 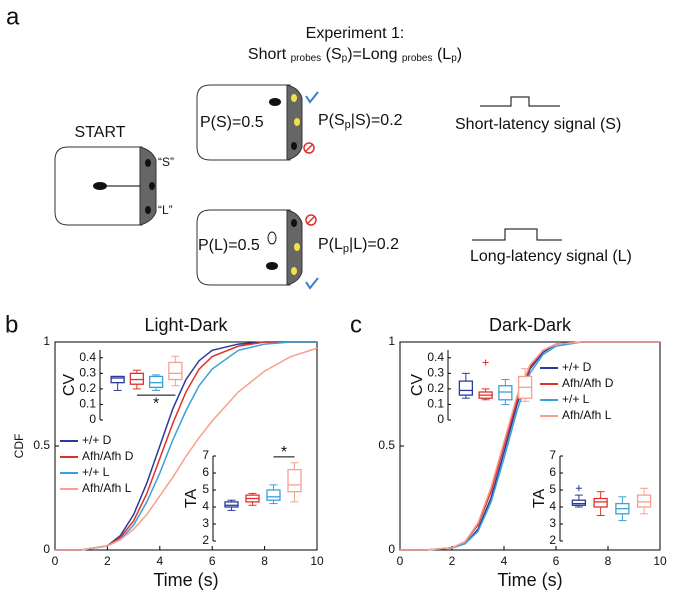 What do you see at coordinates (186, 449) in the screenshot?
I see `cdf-line` at bounding box center [186, 449].